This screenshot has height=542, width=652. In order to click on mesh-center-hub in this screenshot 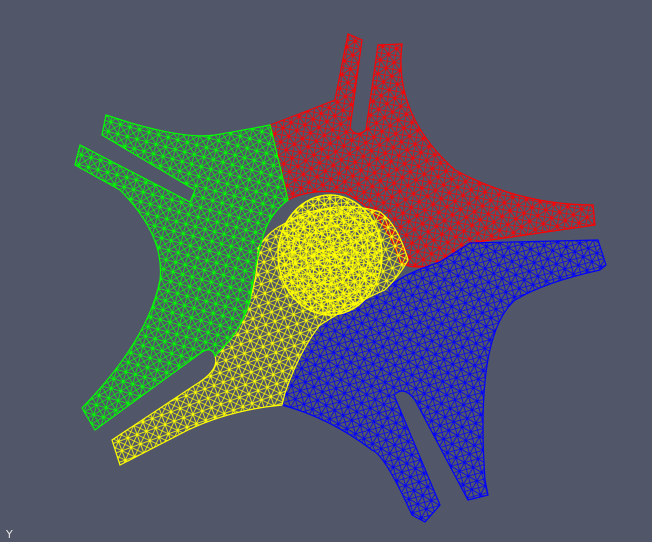, I will do `click(330, 255)`.